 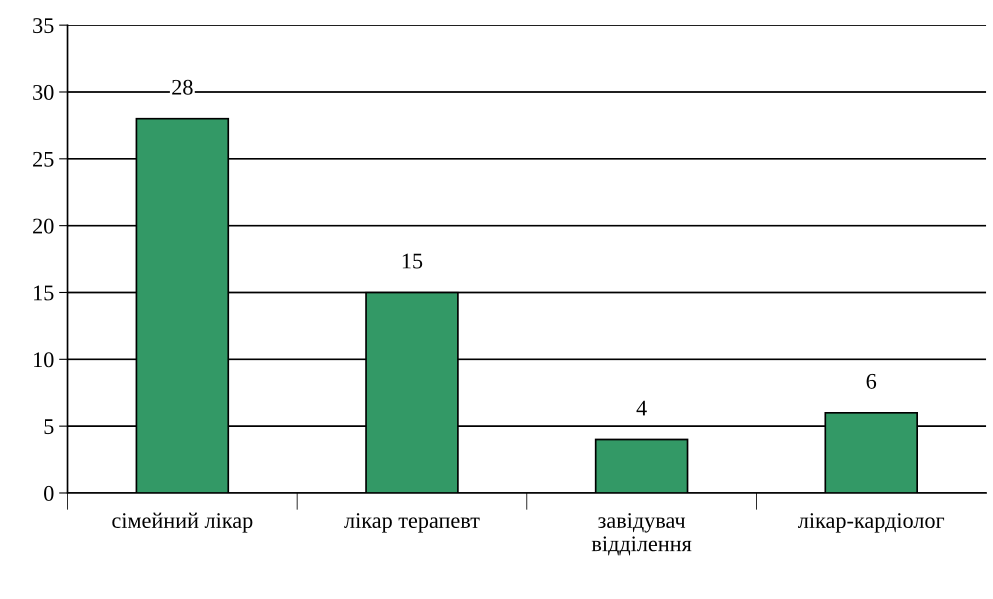 I want to click on x-tick-label: завідувач відділення, so click(x=642, y=534).